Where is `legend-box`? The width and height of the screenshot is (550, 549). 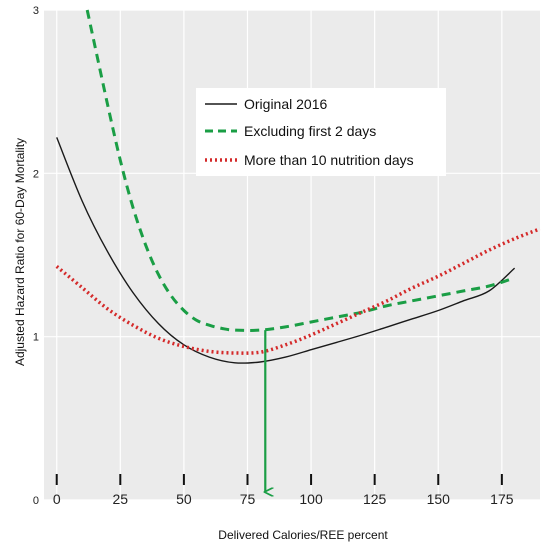 legend-box is located at coordinates (321, 132).